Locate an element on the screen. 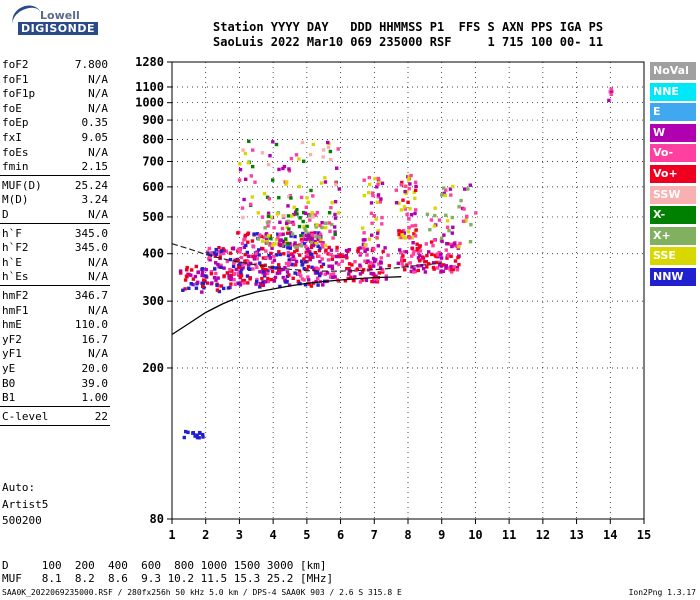 The width and height of the screenshot is (700, 600). param-name: fmin is located at coordinates (15, 167).